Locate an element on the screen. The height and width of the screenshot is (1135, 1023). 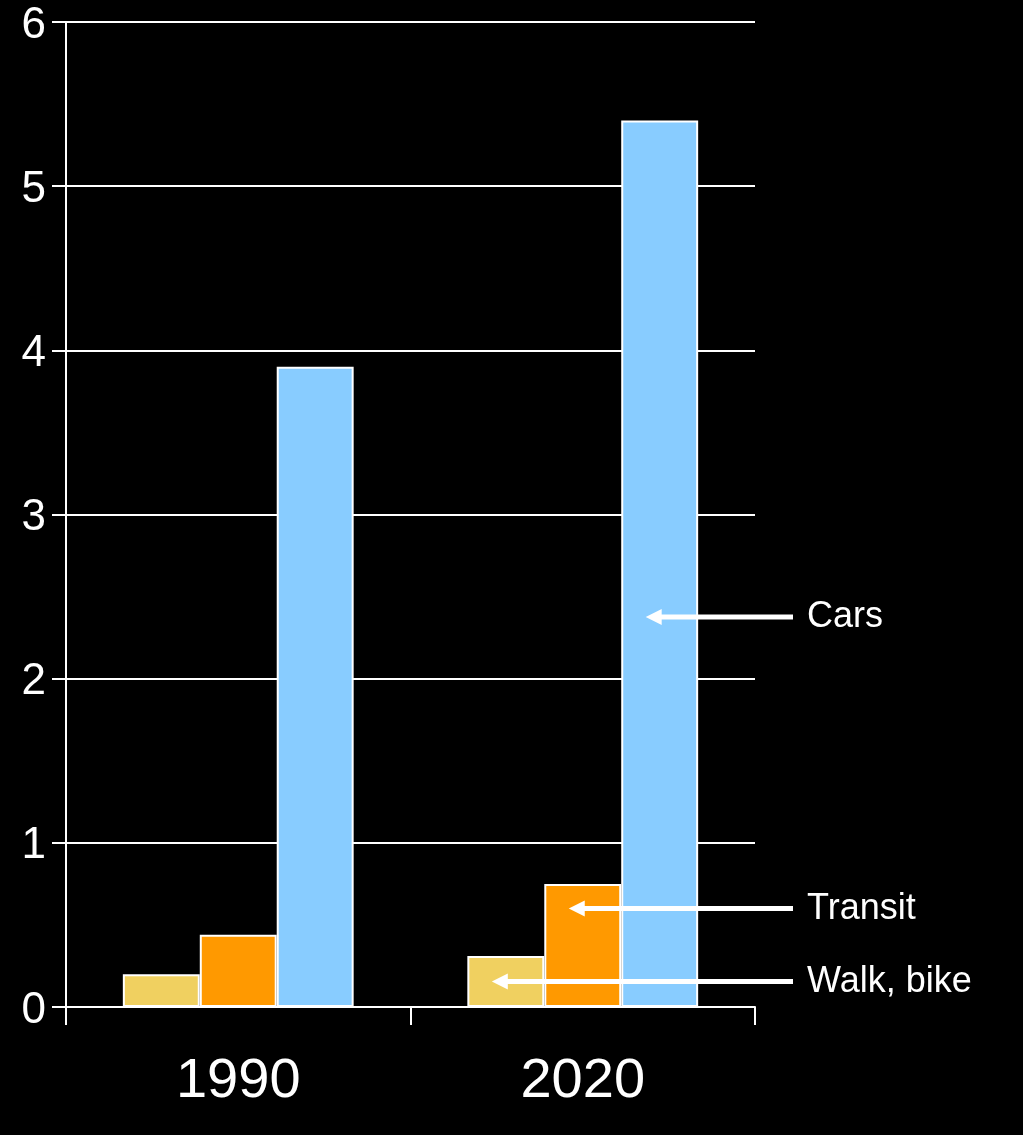
text: Transit is located at coordinates (861, 906).